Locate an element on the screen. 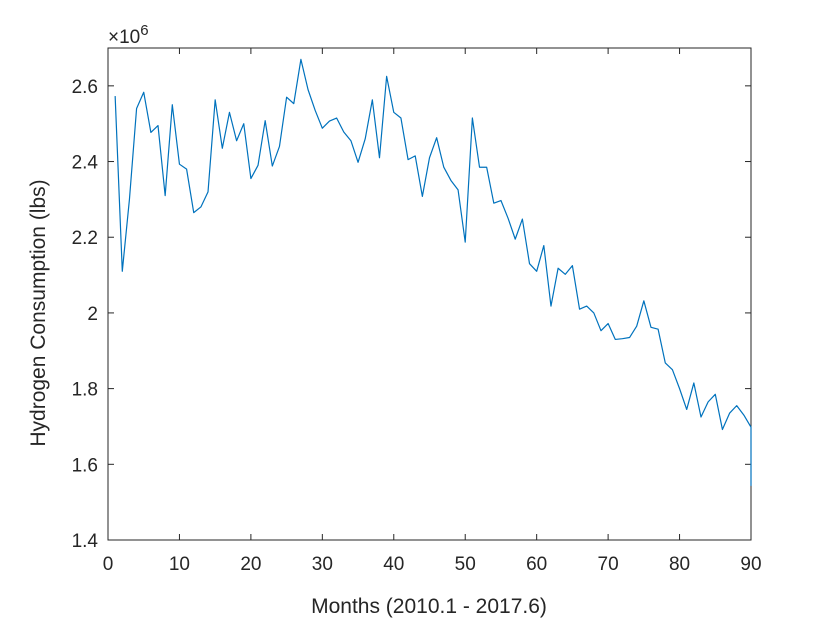 The width and height of the screenshot is (830, 624). y-axis-multiplier-exponent: 6 is located at coordinates (144, 30).